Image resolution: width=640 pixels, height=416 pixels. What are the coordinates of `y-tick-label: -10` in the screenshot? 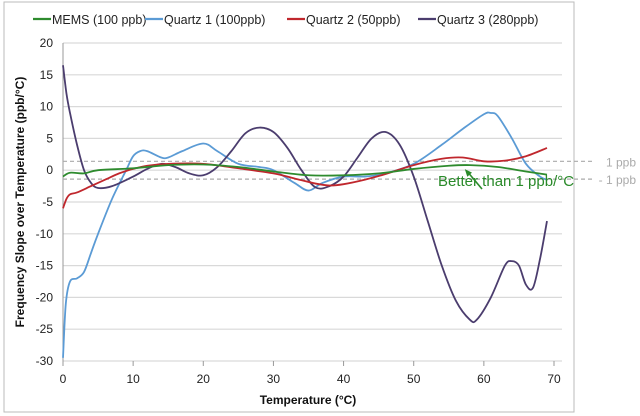 It's located at (45, 234).